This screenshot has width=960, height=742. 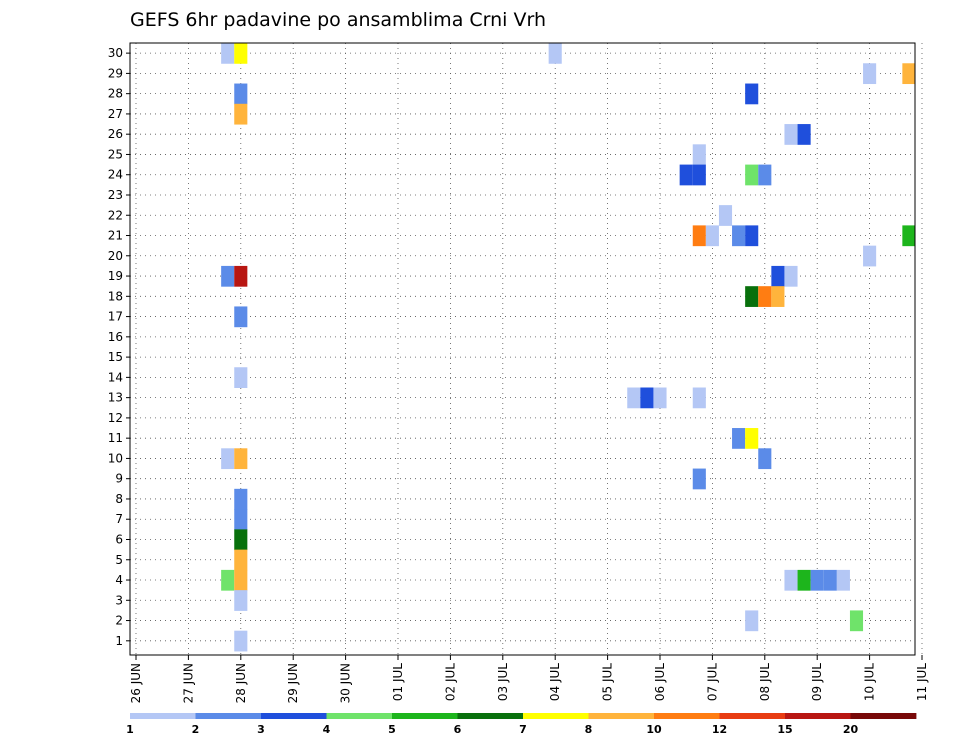 What do you see at coordinates (293, 683) in the screenshot?
I see `x-tick-label: 29 JUN` at bounding box center [293, 683].